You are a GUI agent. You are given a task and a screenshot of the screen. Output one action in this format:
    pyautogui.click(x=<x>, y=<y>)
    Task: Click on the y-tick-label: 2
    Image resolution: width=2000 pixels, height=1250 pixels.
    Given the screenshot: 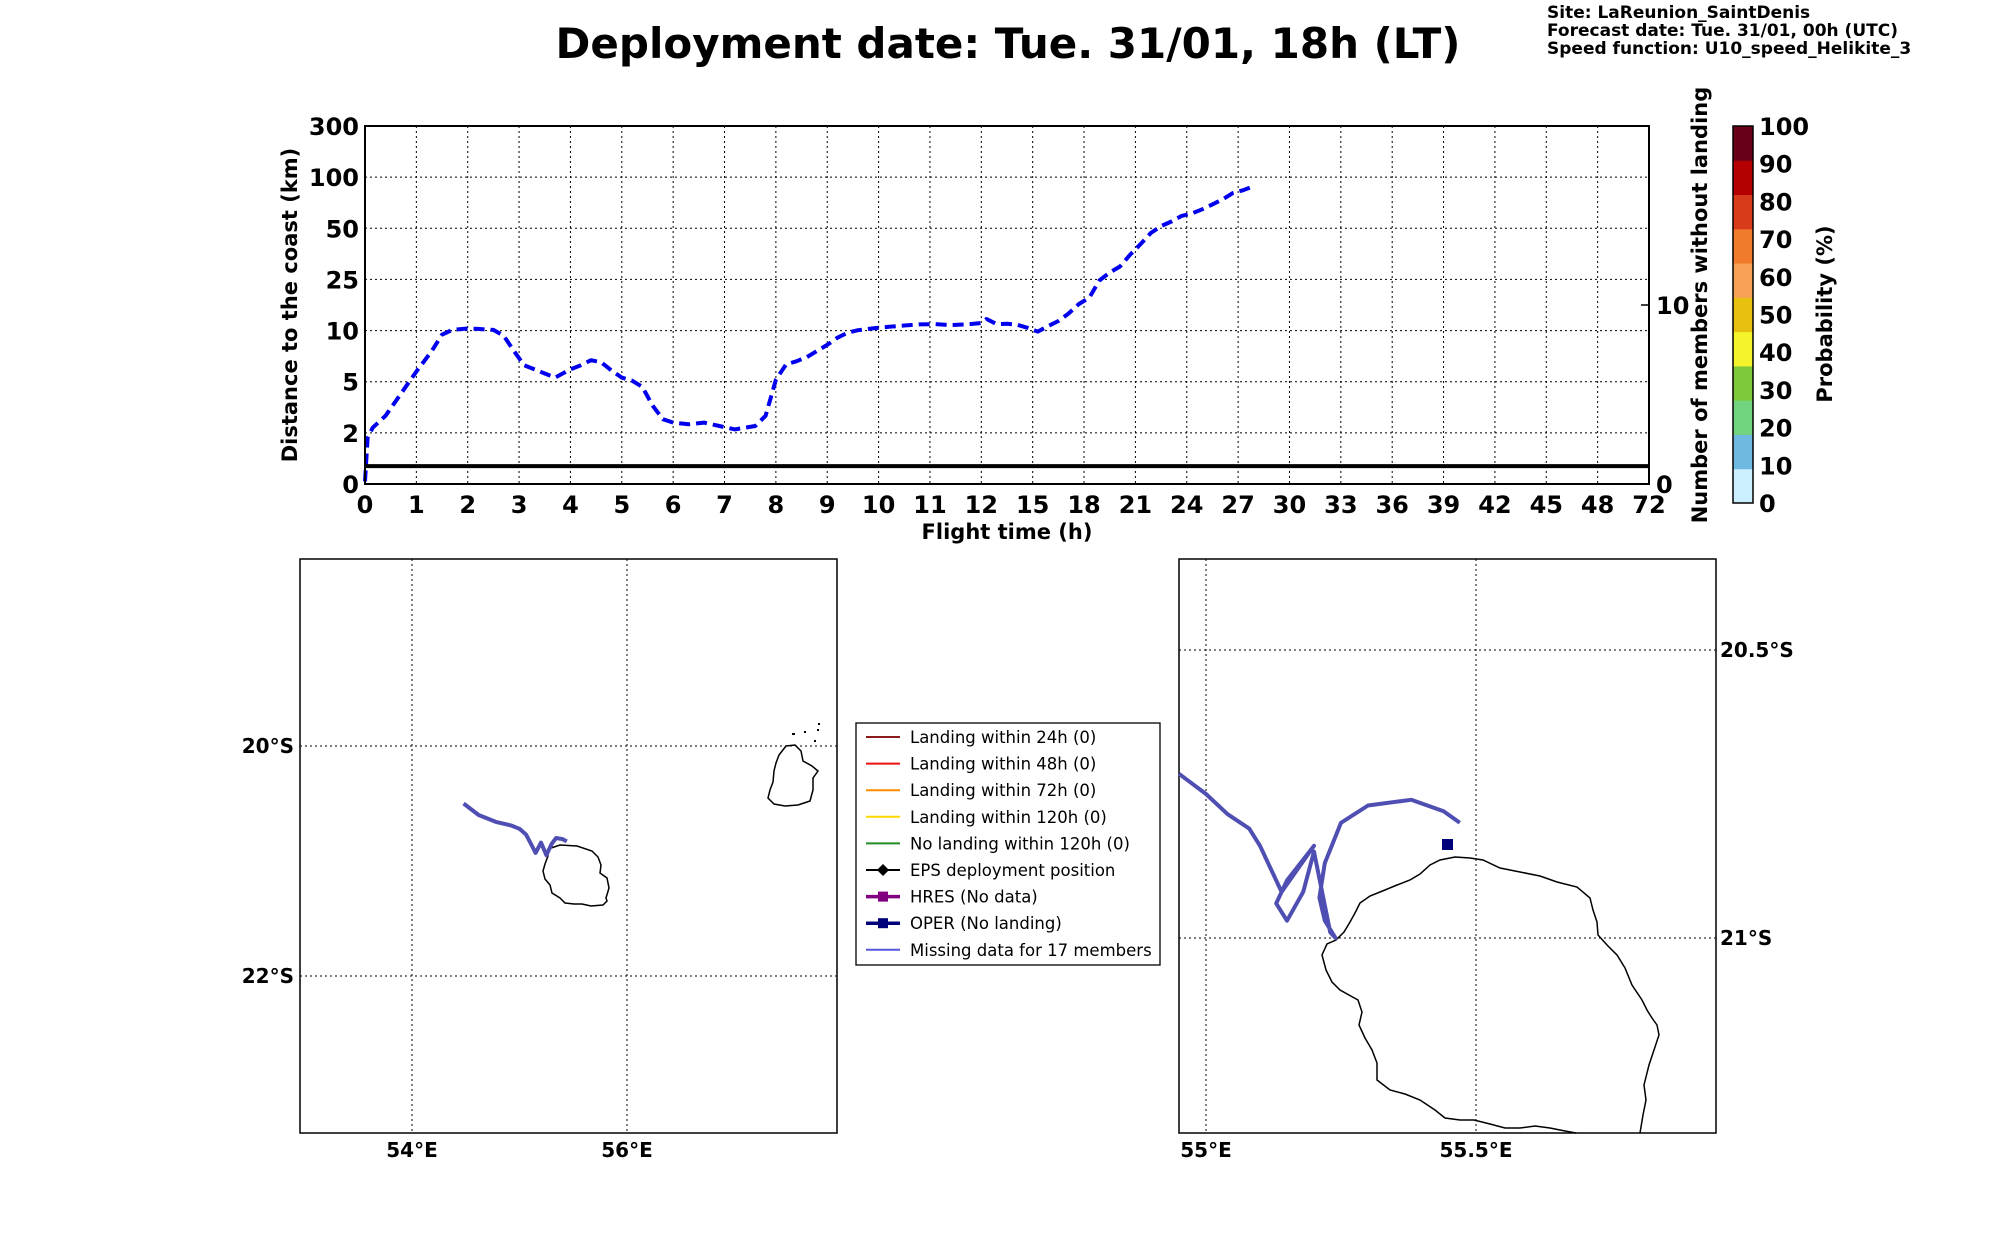 What is the action you would take?
    pyautogui.click(x=350, y=434)
    